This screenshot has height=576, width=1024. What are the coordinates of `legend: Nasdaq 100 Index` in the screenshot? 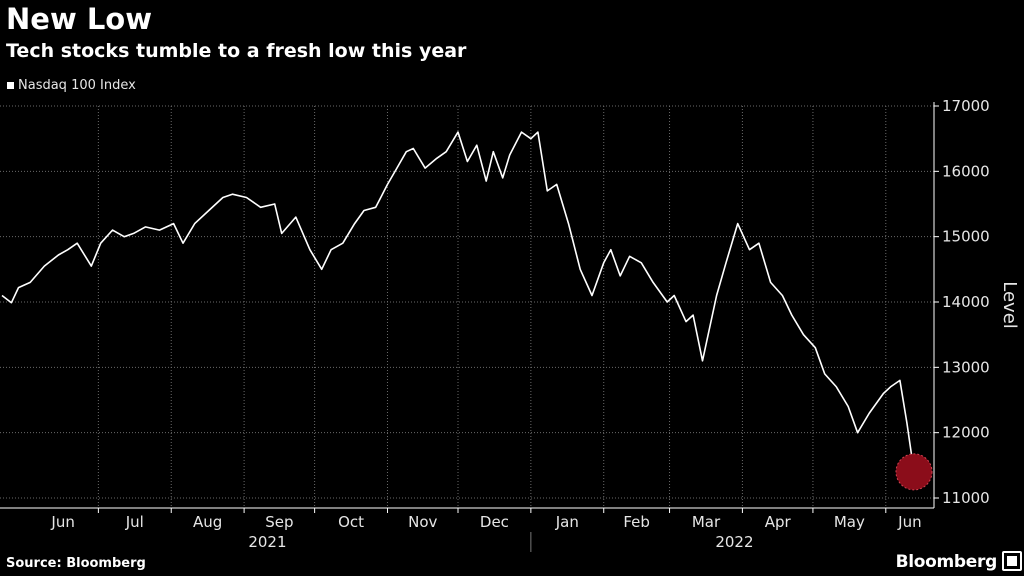 It's located at (71, 85).